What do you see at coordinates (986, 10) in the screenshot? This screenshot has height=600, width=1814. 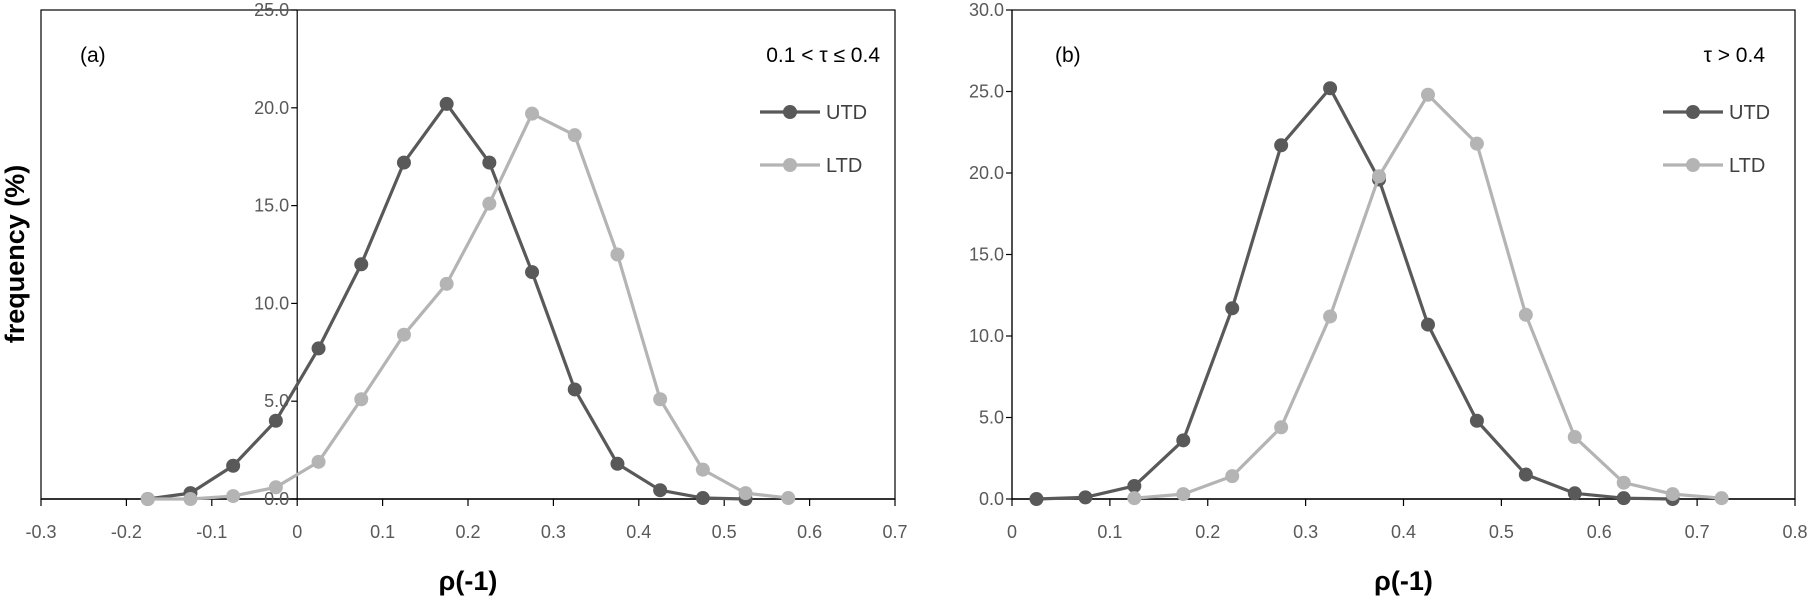 I see `y-tick-label: 30.0` at bounding box center [986, 10].